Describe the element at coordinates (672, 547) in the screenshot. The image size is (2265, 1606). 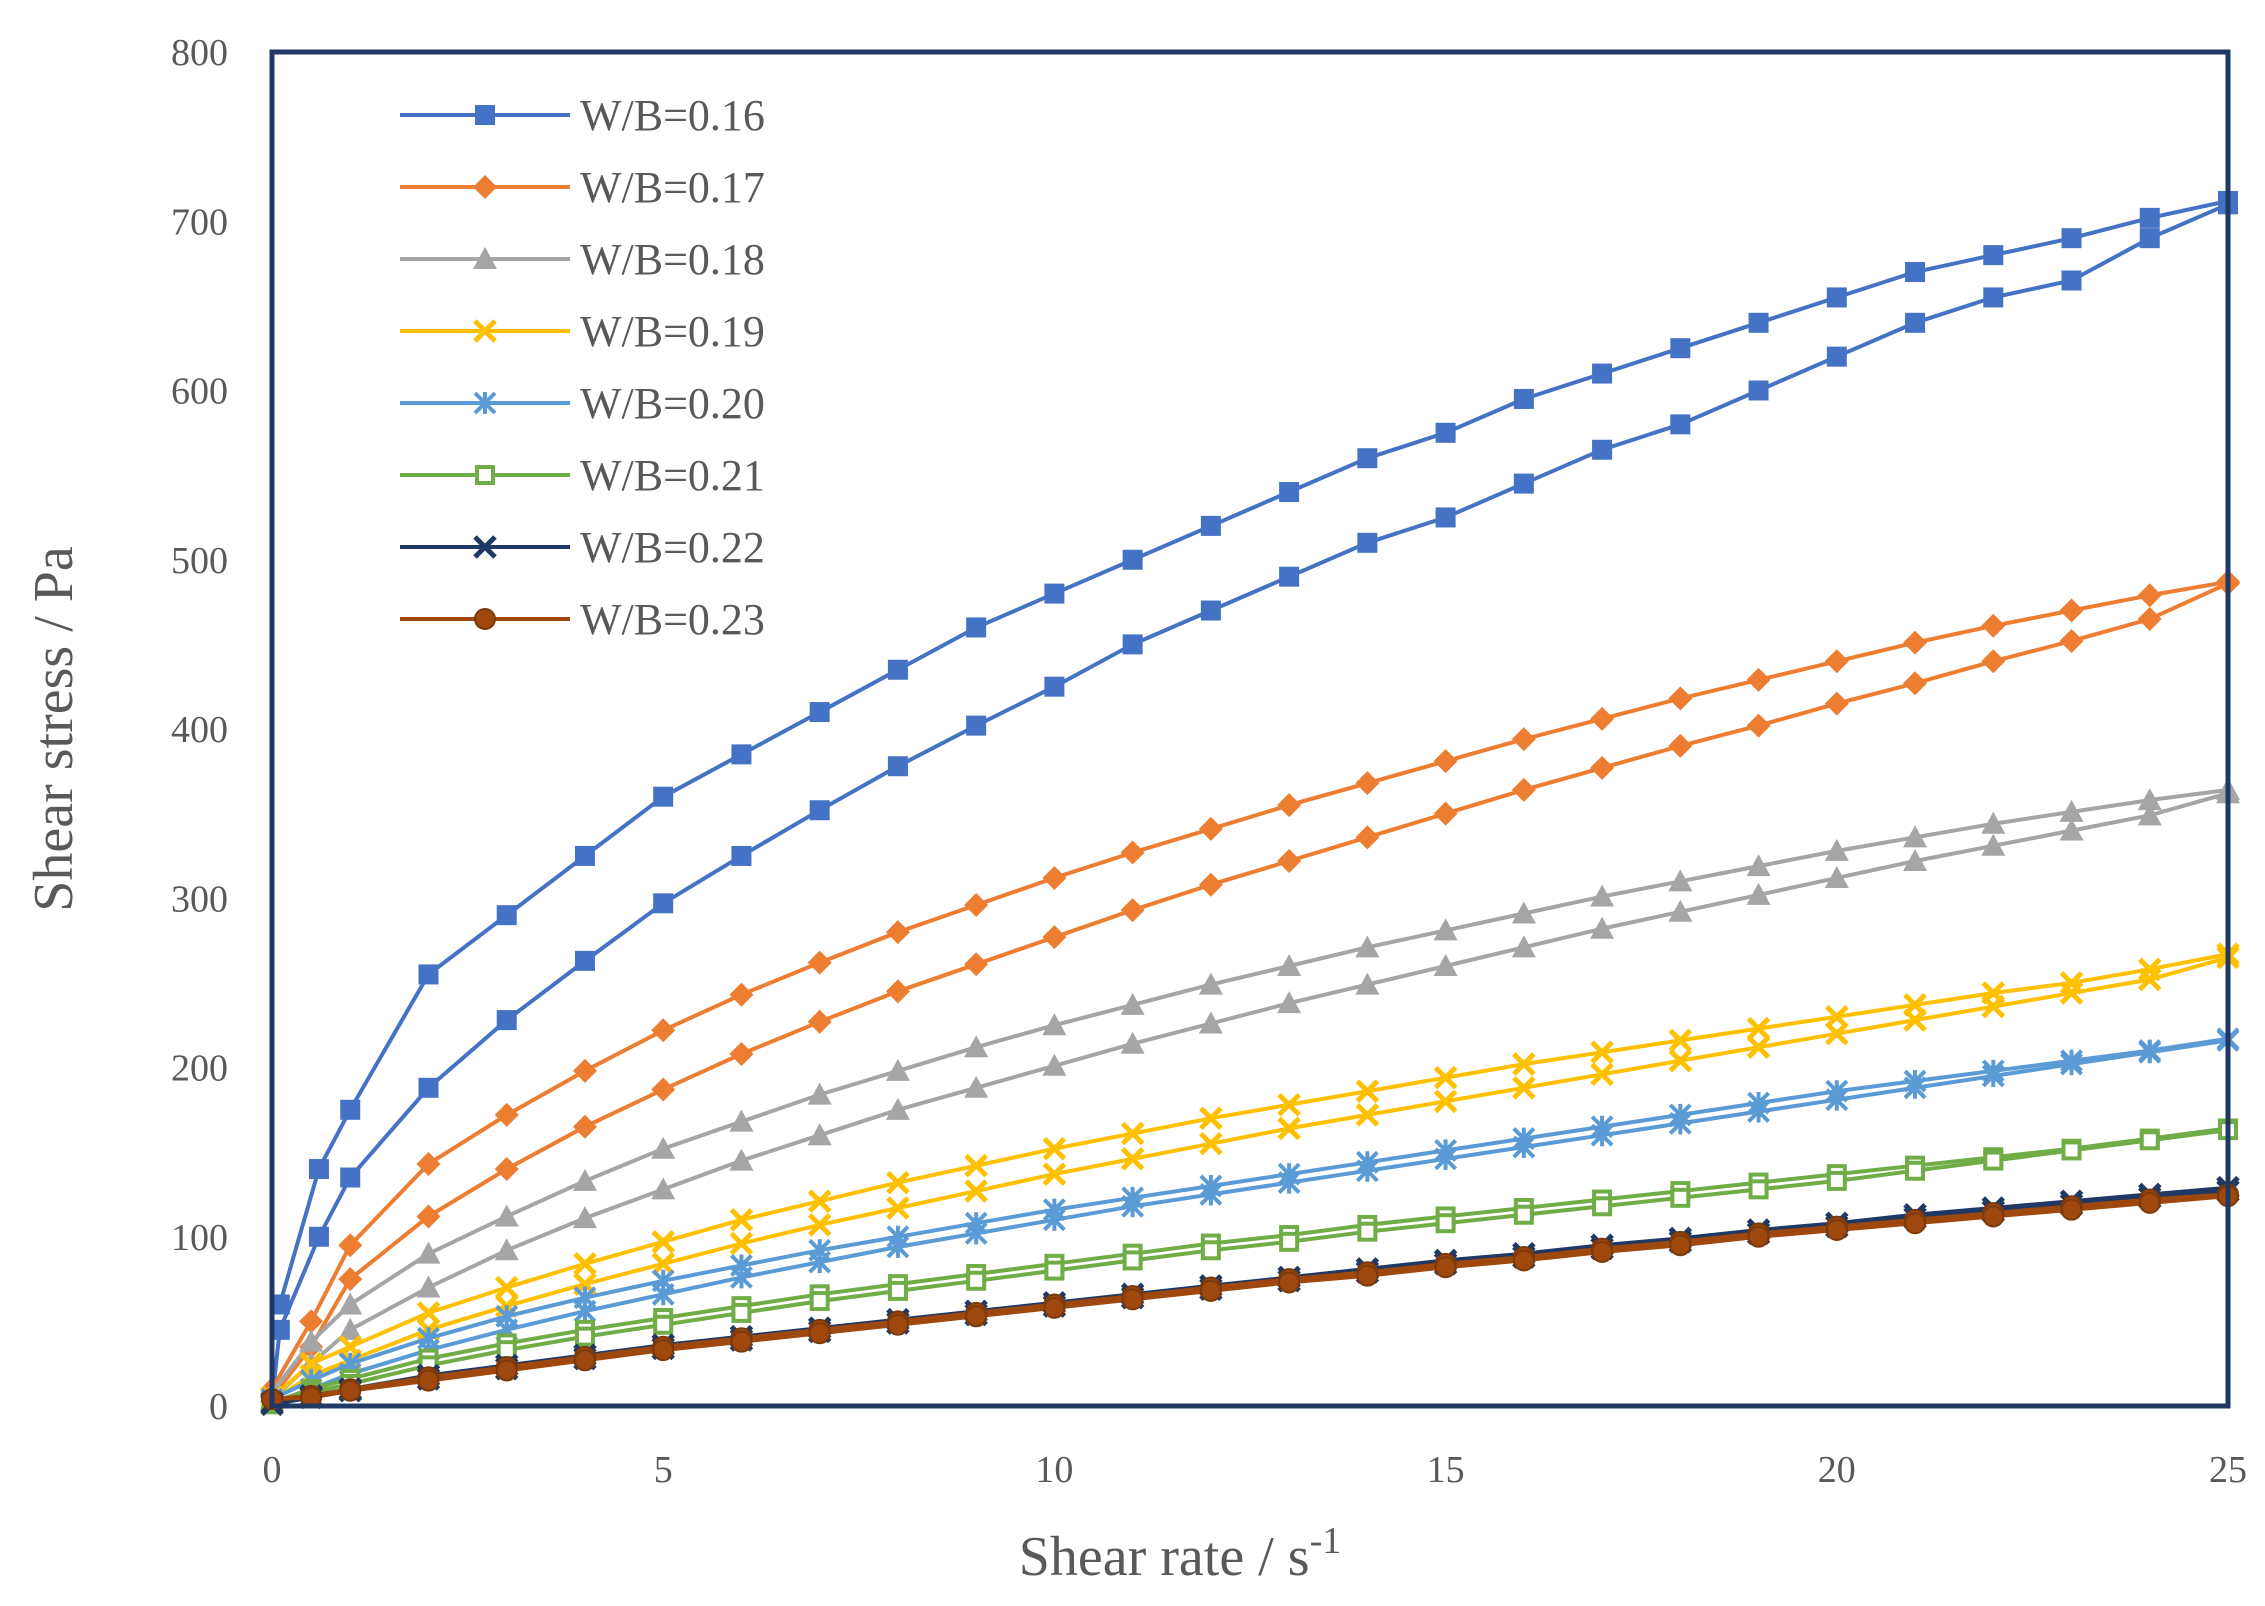
I see `legend-label: W/B=0.22` at that location.